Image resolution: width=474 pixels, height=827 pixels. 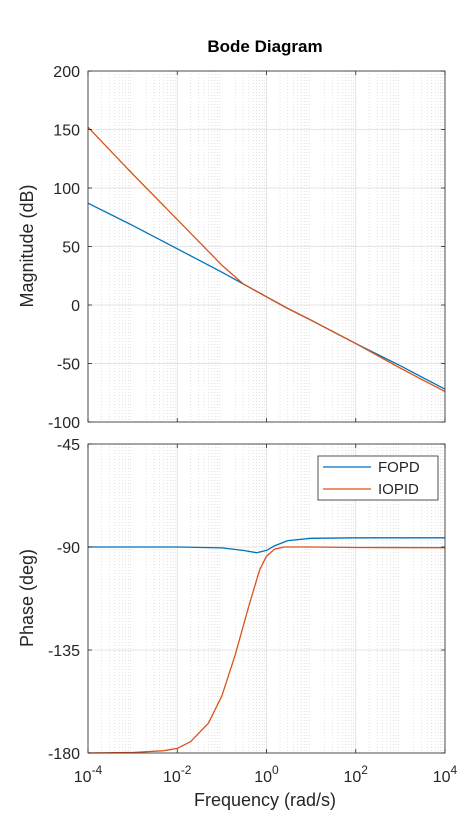 I want to click on phase-y-label: Phase (deg), so click(x=27, y=598).